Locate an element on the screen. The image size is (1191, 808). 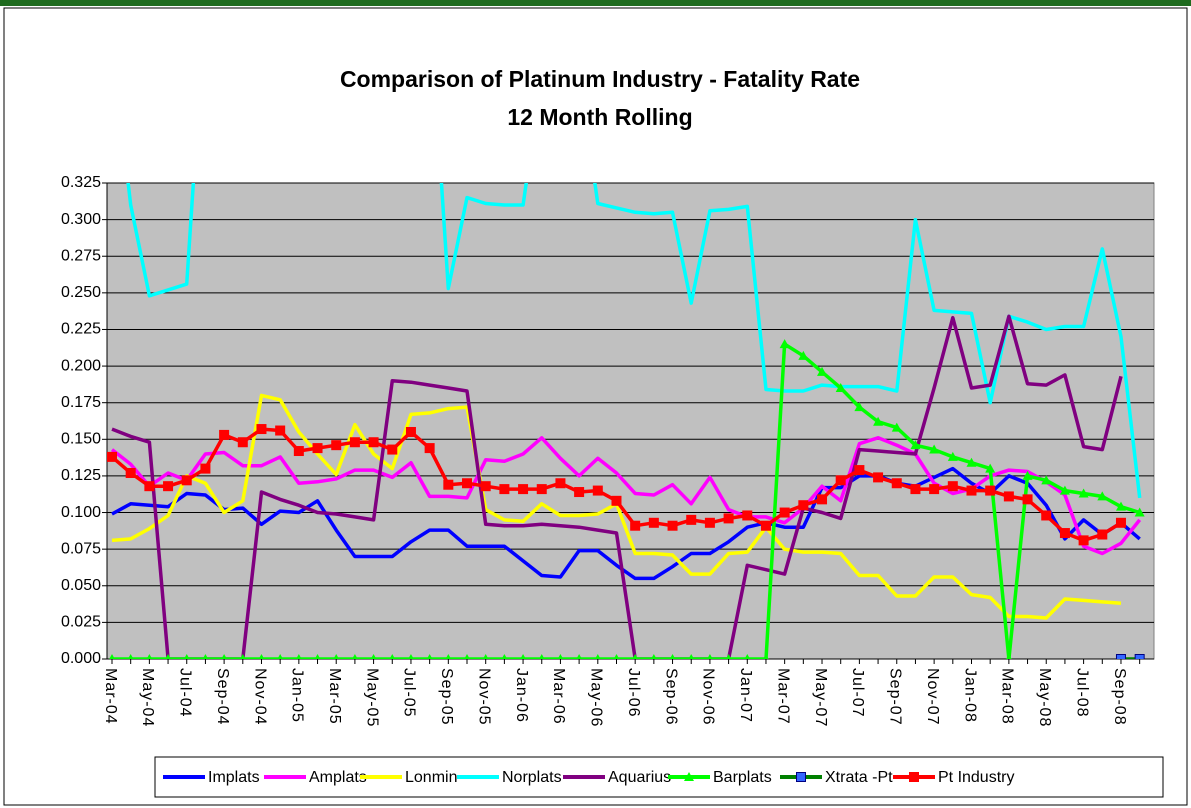
x-tick-label: Jul-05 is located at coordinates (409, 693).